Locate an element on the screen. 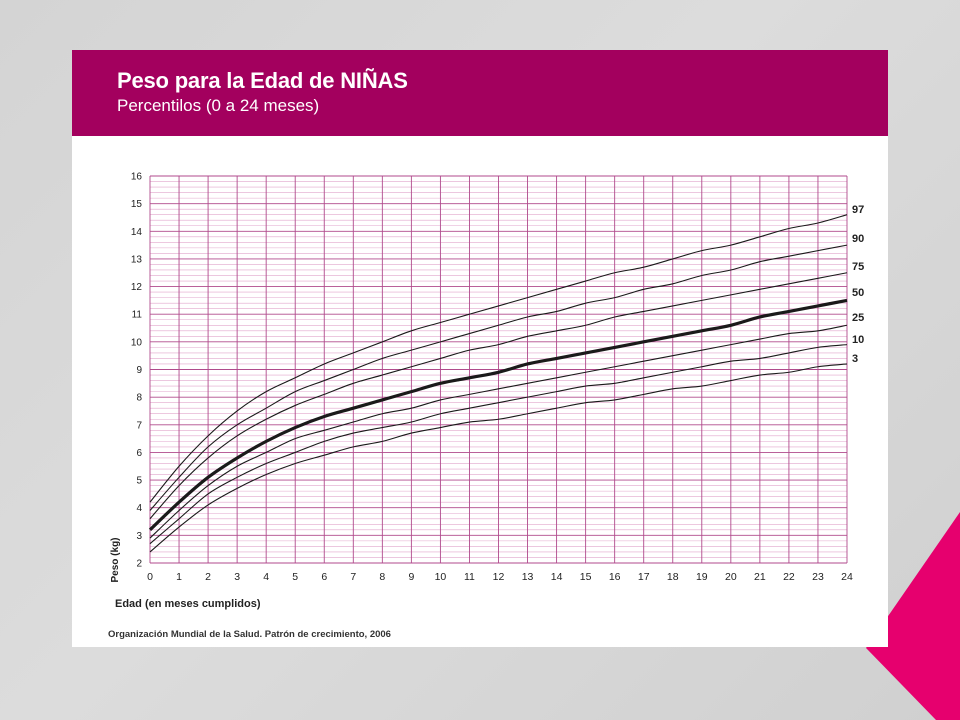 This screenshot has width=960, height=720. percentile-label-10: 10 is located at coordinates (858, 340).